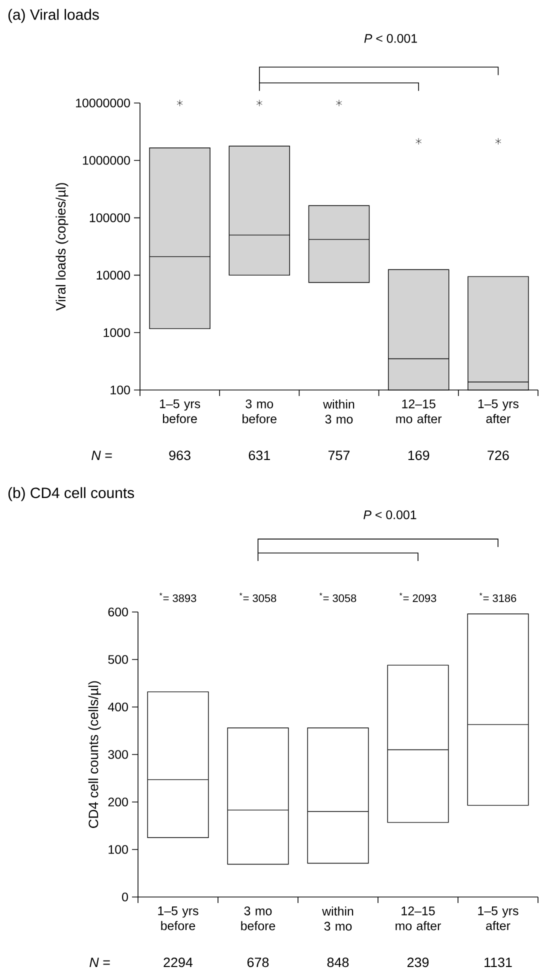 The image size is (544, 975). I want to click on text: 169, so click(419, 455).